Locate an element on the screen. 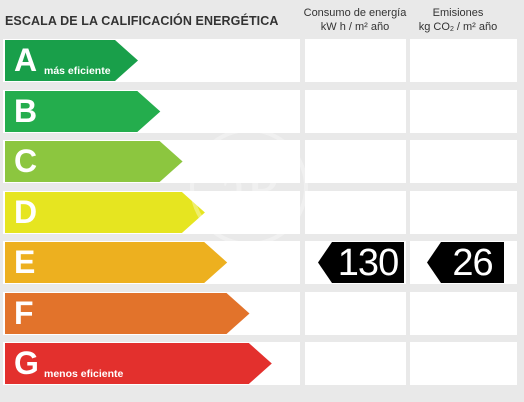  class-letter-b: B is located at coordinates (26, 111).